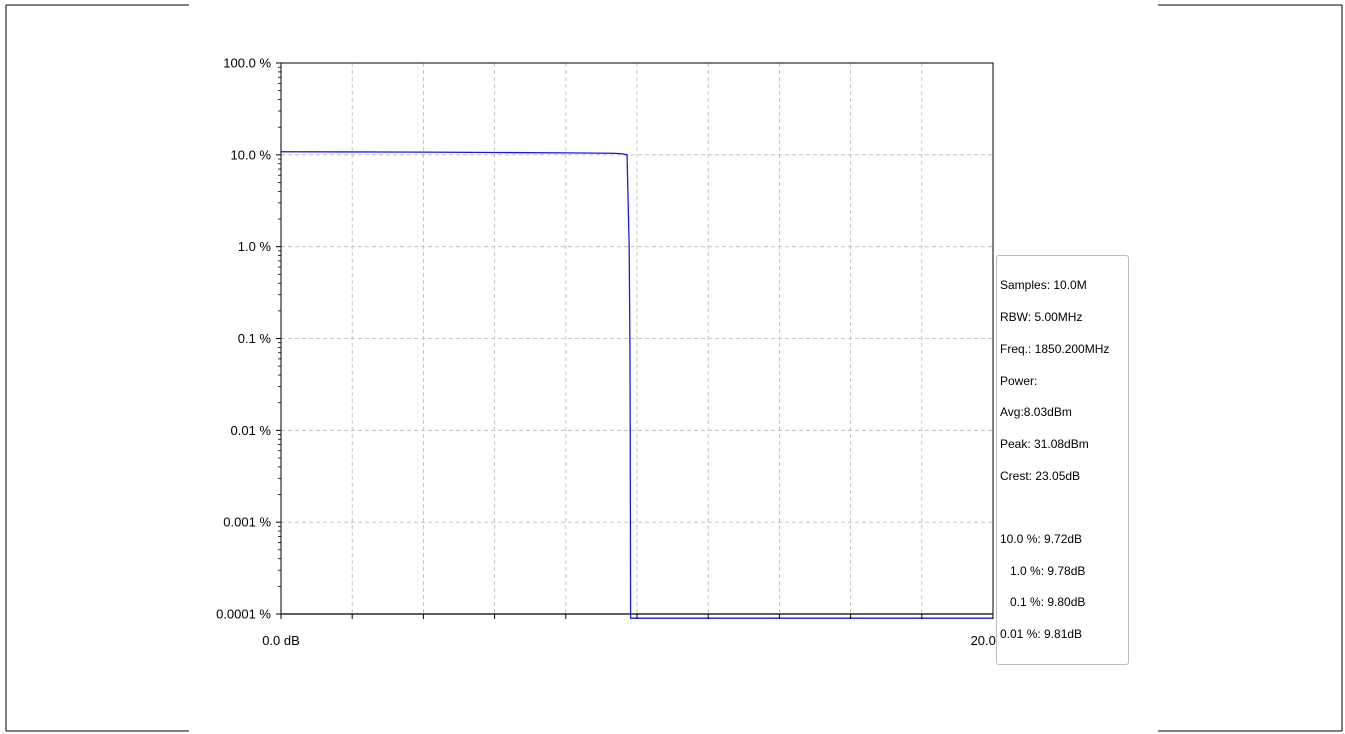 The width and height of the screenshot is (1345, 734). I want to click on y-tick-label: 10.0 %, so click(251, 154).